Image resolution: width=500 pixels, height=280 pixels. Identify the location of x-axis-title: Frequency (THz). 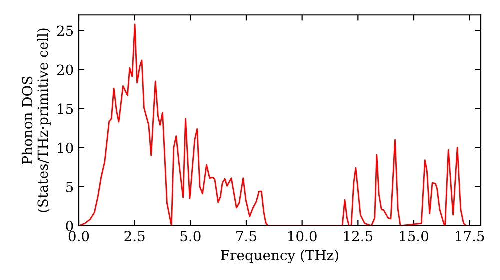
(279, 257).